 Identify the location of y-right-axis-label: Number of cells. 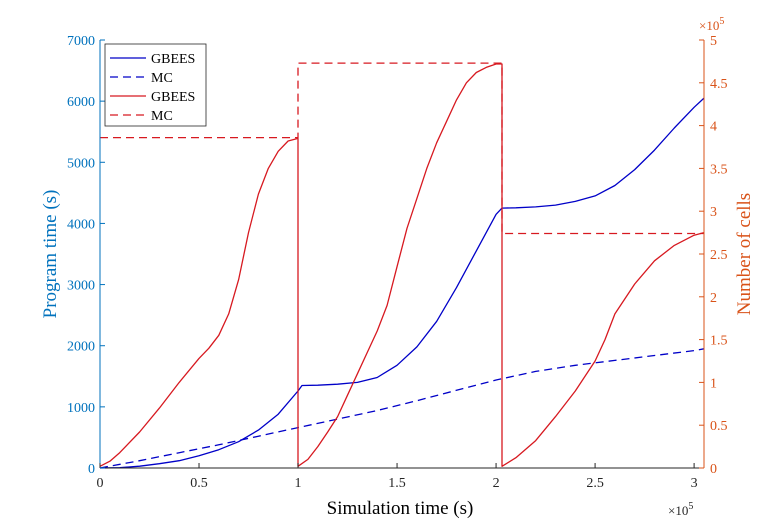
(744, 254).